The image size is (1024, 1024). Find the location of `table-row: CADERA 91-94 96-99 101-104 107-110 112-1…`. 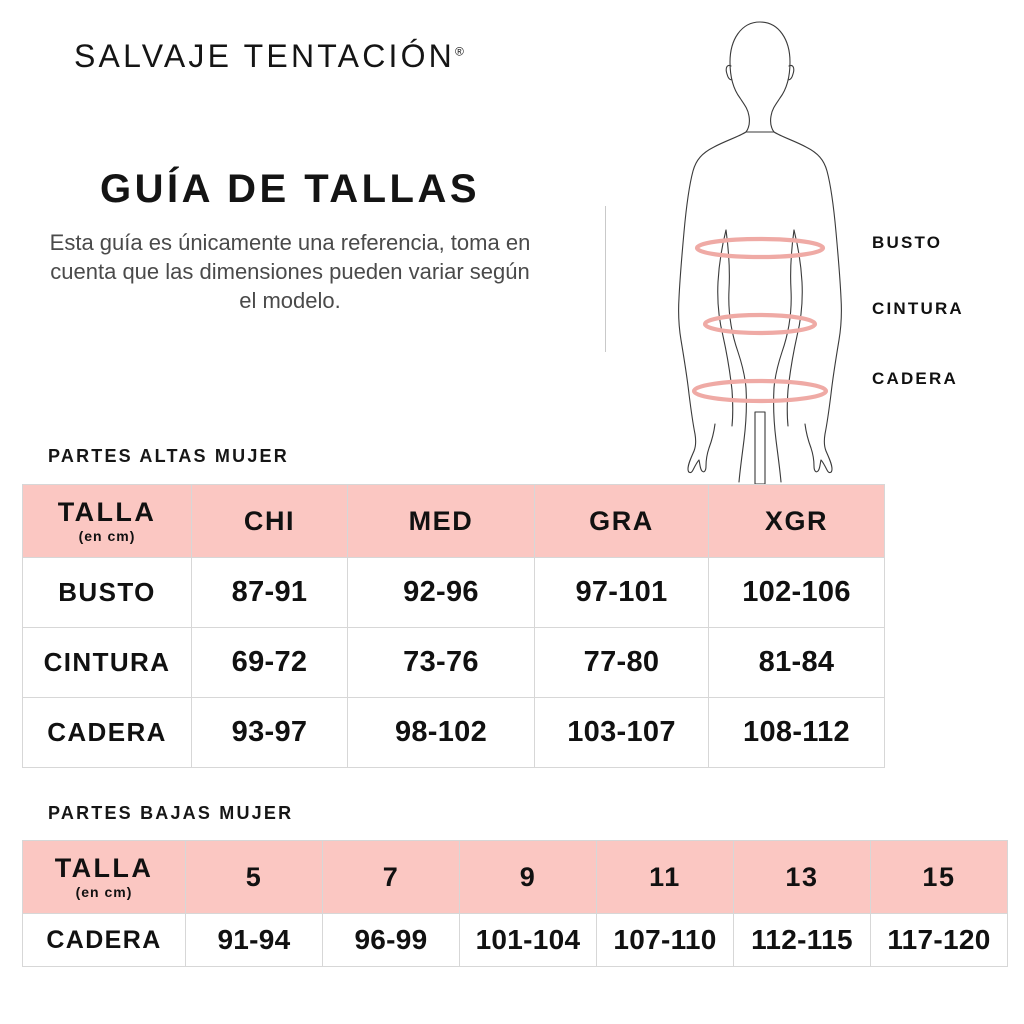

table-row: CADERA 91-94 96-99 101-104 107-110 112-1… is located at coordinates (515, 940).